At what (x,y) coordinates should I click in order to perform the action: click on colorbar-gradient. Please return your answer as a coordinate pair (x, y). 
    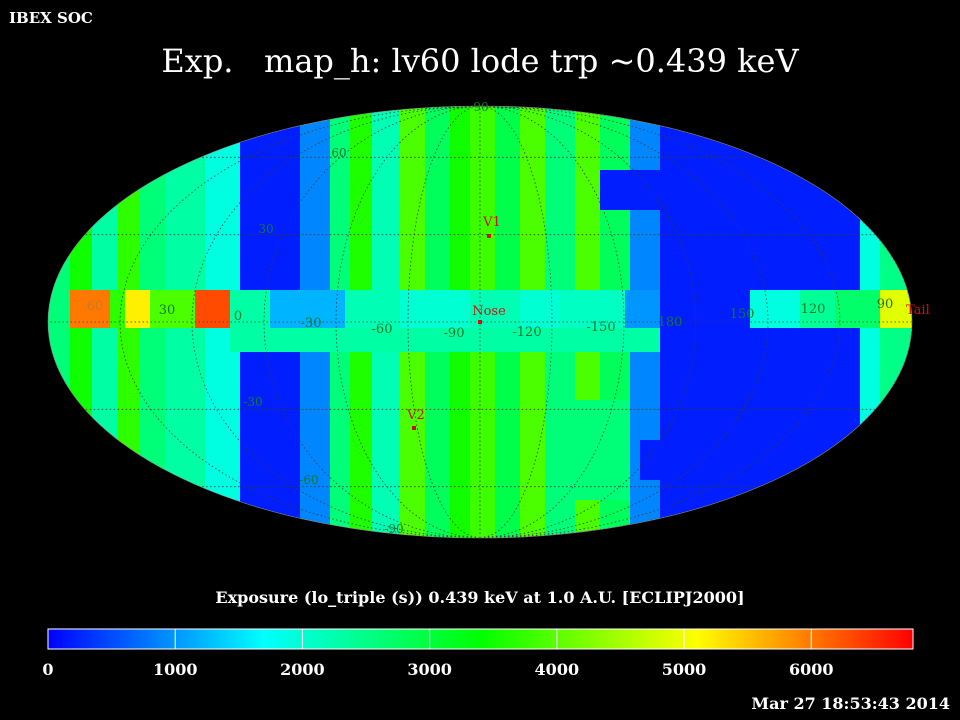
    Looking at the image, I should click on (480, 639).